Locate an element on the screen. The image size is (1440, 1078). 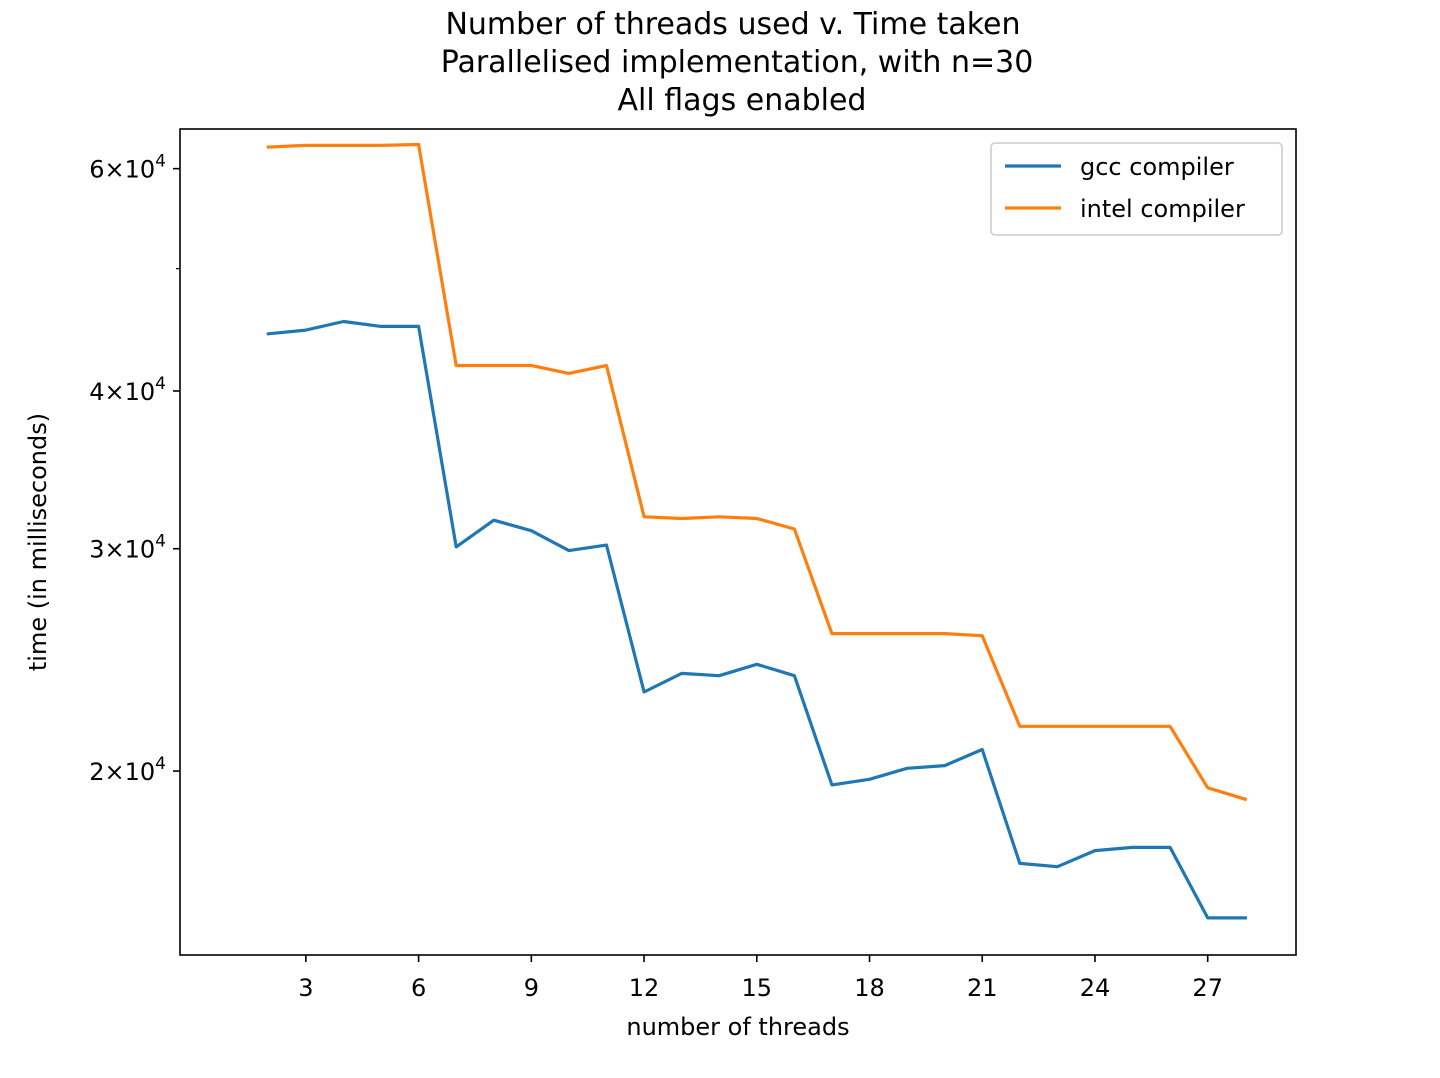
x-tick-label: 18 is located at coordinates (869, 988).